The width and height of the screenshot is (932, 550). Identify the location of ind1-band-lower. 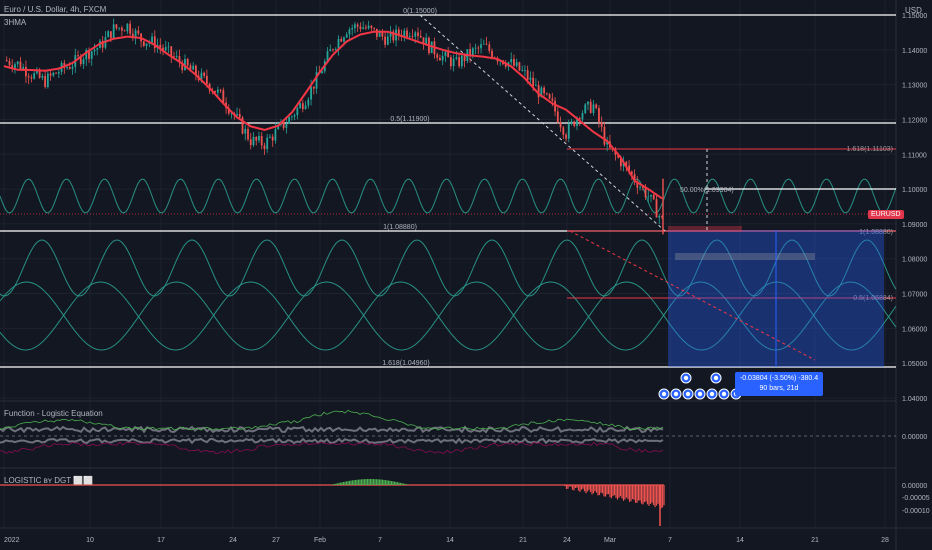
(332, 441).